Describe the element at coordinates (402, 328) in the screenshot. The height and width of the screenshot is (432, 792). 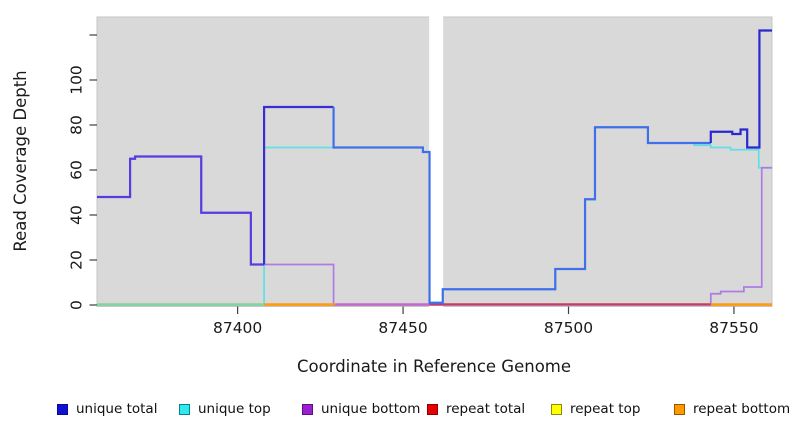
I see `x-tick-label: 87450` at that location.